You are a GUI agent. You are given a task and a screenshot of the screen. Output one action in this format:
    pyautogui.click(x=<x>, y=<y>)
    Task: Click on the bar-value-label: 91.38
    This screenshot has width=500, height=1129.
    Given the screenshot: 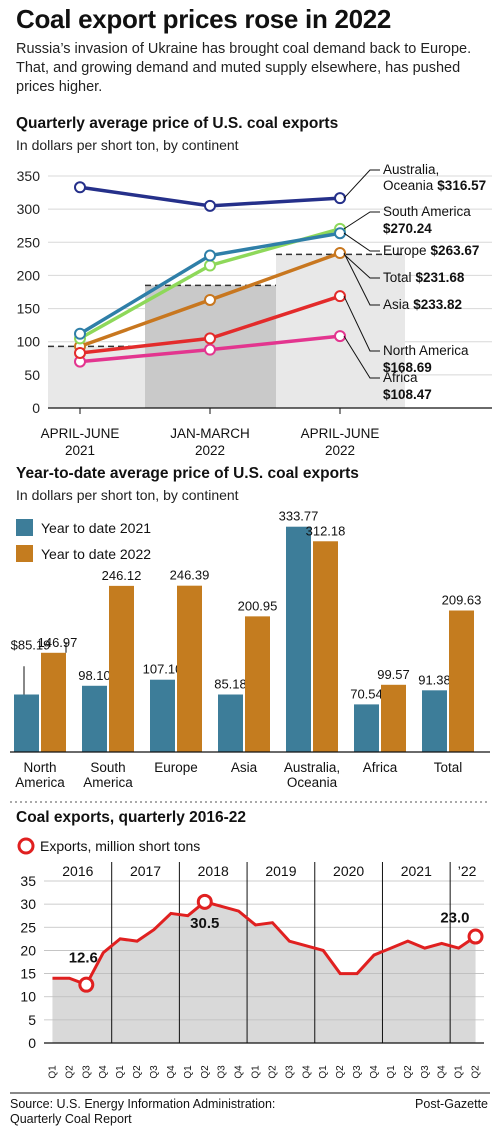 What is the action you would take?
    pyautogui.click(x=434, y=679)
    